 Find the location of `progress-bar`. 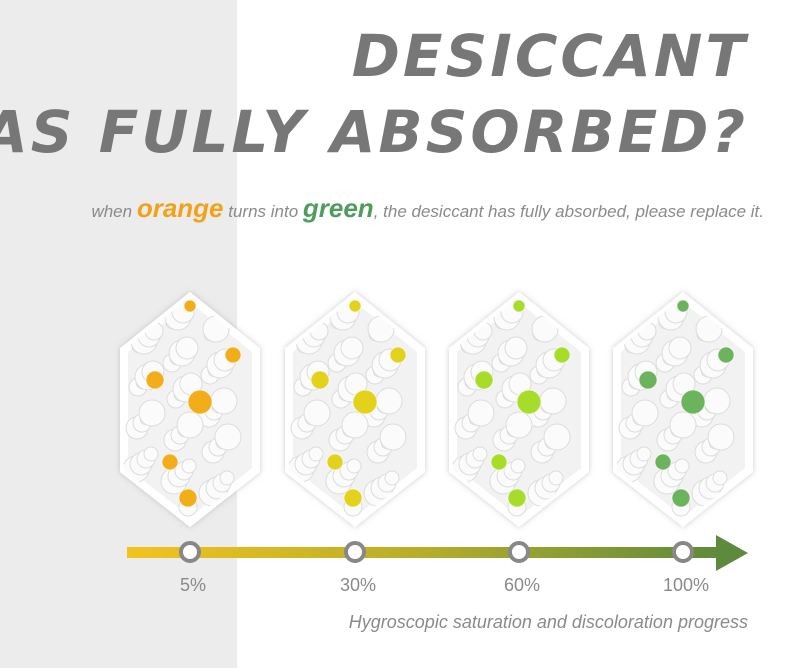

progress-bar is located at coordinates (424, 552).